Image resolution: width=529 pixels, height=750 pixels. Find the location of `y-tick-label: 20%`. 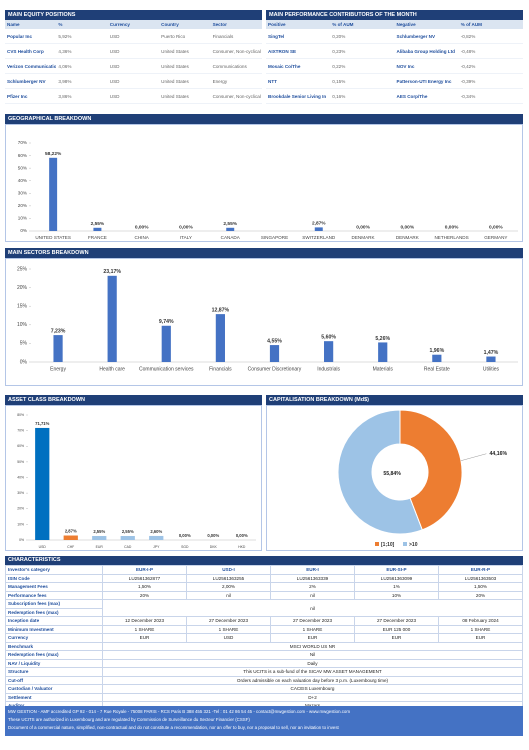

y-tick-label: 20% is located at coordinates (22, 288).